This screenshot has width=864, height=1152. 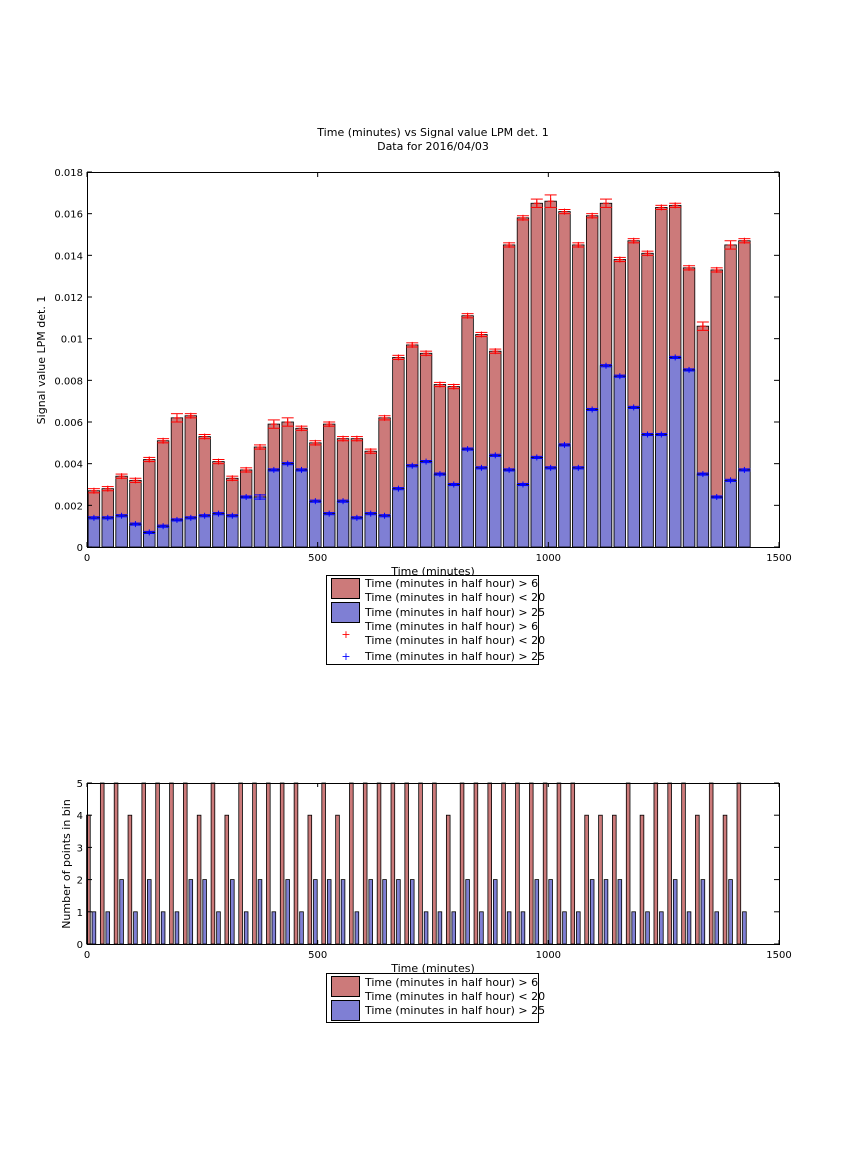 What do you see at coordinates (87, 955) in the screenshot?
I see `bottom-xtick-label-0: 0` at bounding box center [87, 955].